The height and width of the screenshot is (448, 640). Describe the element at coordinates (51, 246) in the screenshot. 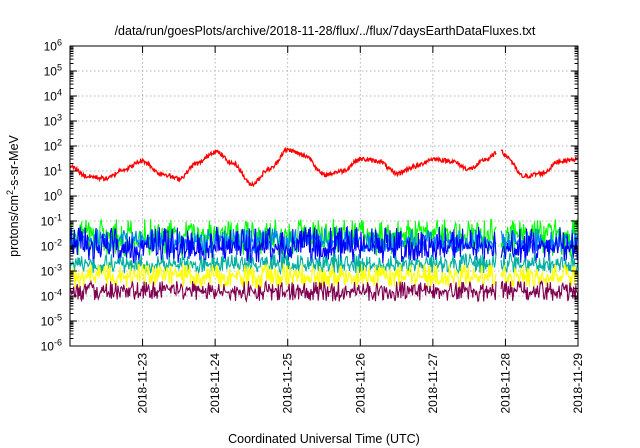

I see `y-tick-label: 10⁻²` at that location.